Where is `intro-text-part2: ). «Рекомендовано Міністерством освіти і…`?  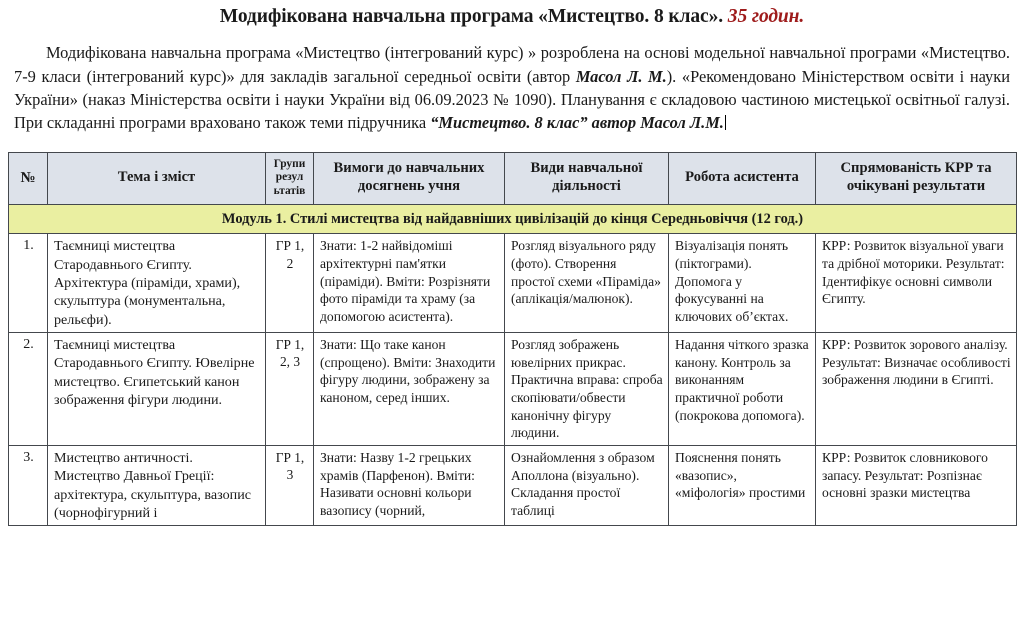 intro-text-part2: ). «Рекомендовано Міністерством освіти і… is located at coordinates (512, 99).